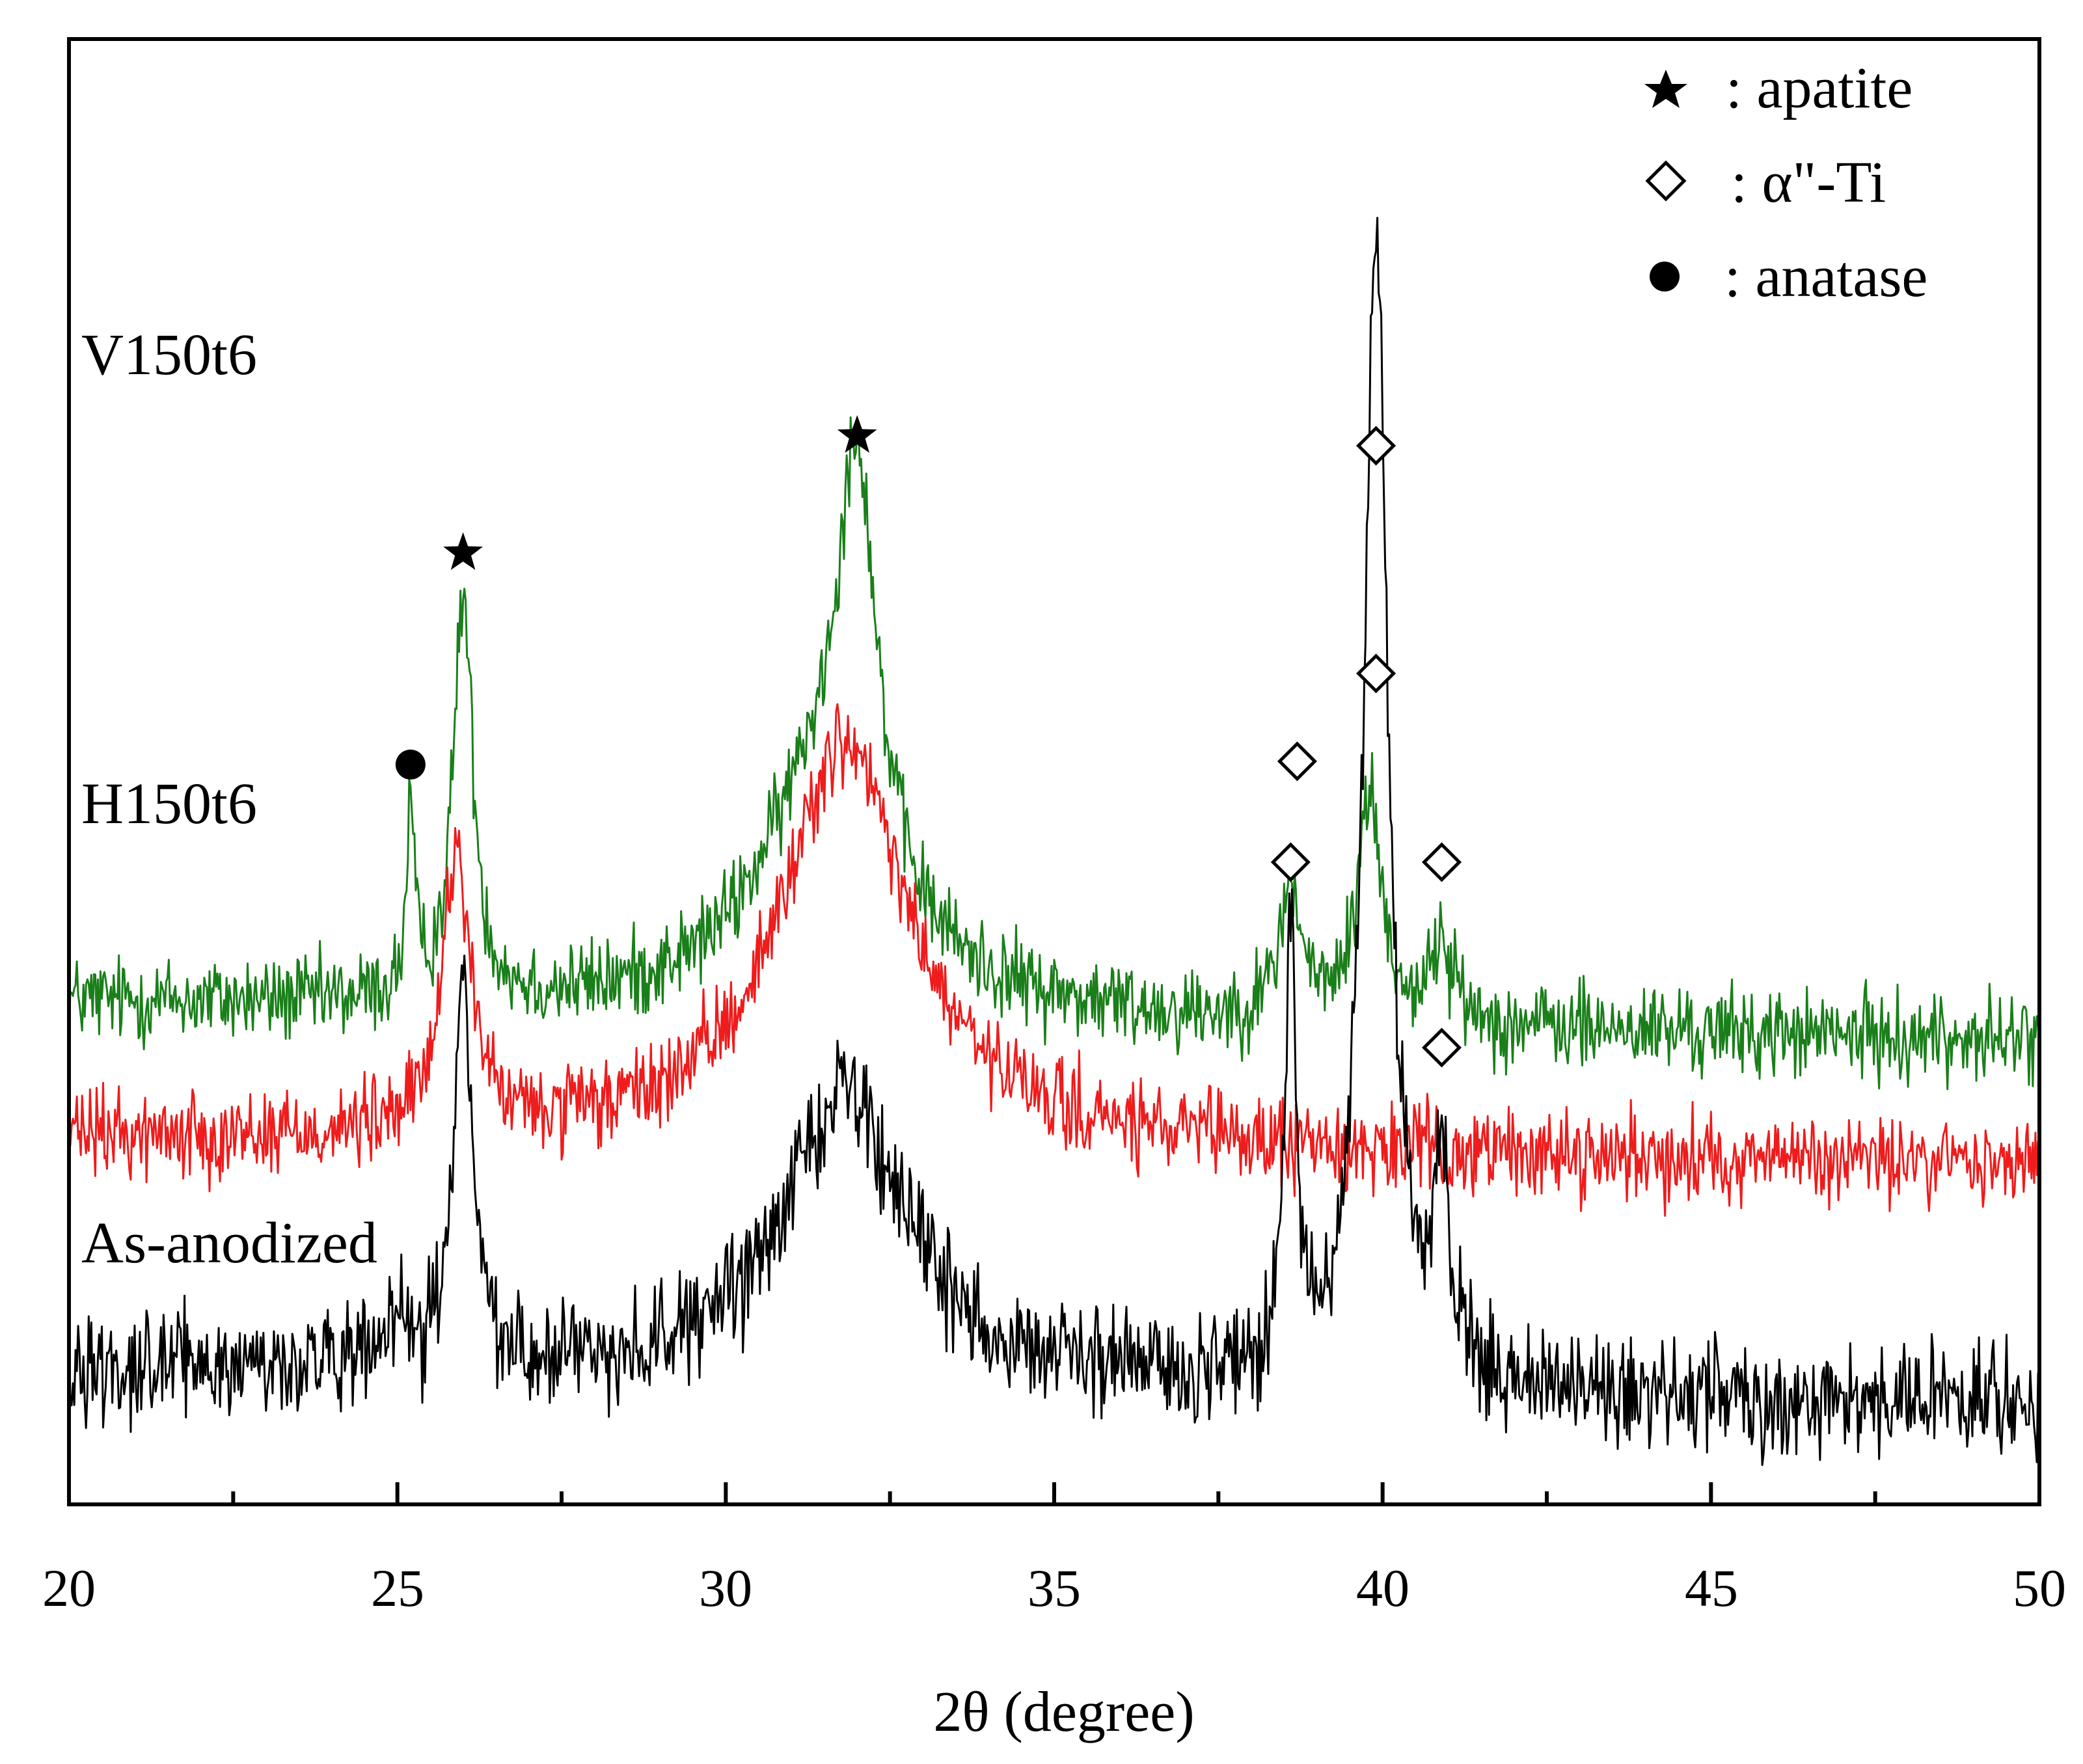 Image resolution: width=2083 pixels, height=1764 pixels. What do you see at coordinates (1819, 88) in the screenshot?
I see `legend-label-apatite: : apatite` at bounding box center [1819, 88].